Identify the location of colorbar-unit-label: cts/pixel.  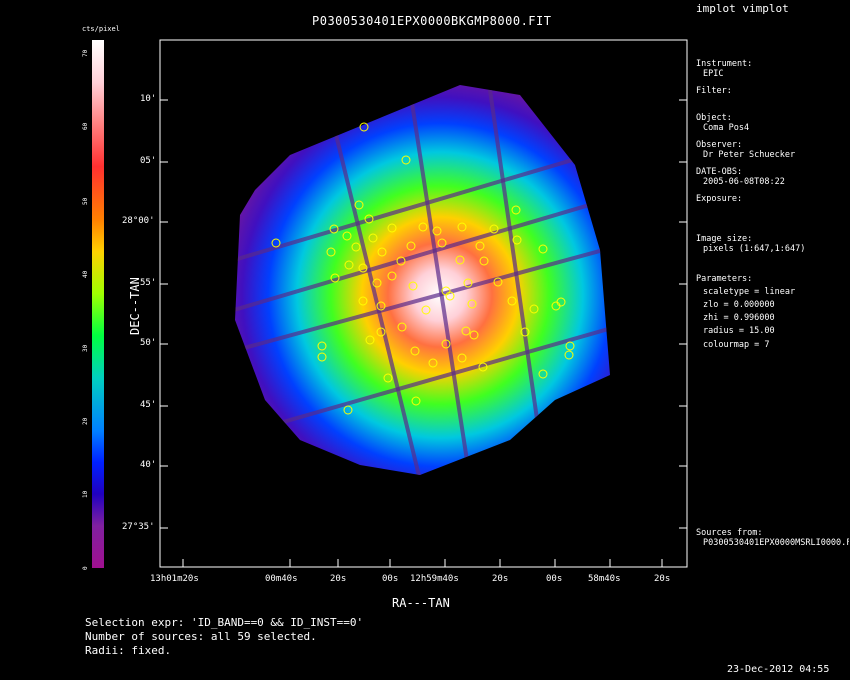
(101, 29).